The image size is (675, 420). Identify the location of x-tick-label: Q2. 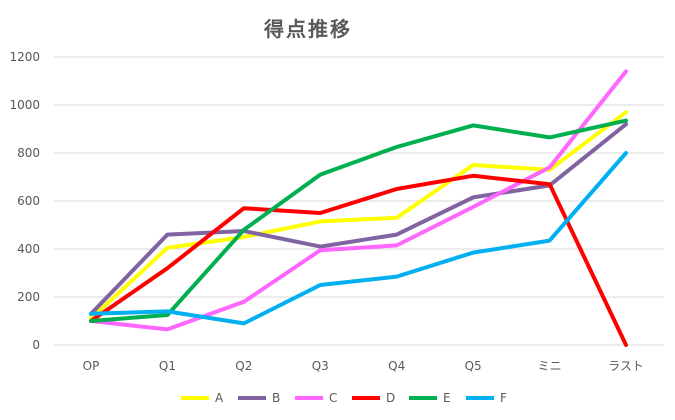
(243, 366).